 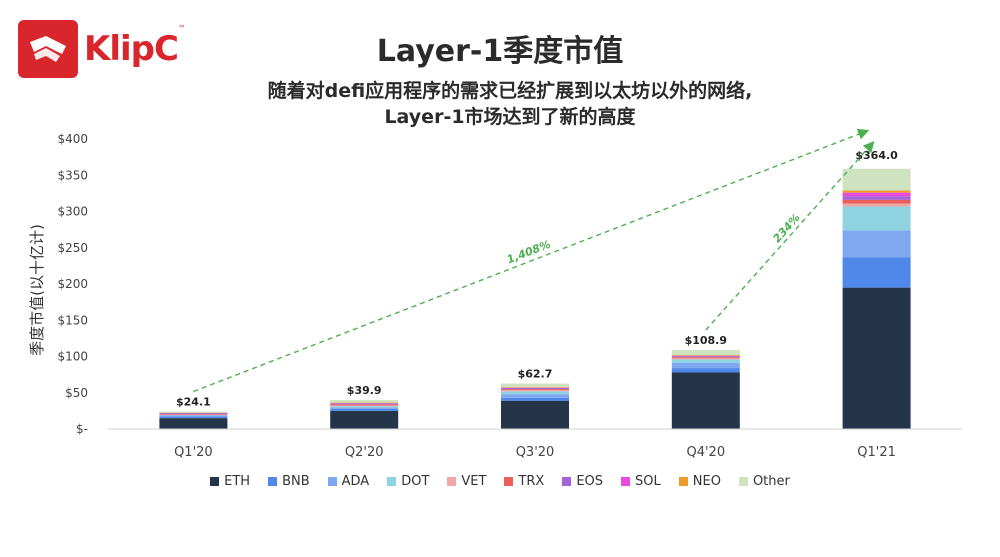 What do you see at coordinates (531, 481) in the screenshot?
I see `legend-label: TRX` at bounding box center [531, 481].